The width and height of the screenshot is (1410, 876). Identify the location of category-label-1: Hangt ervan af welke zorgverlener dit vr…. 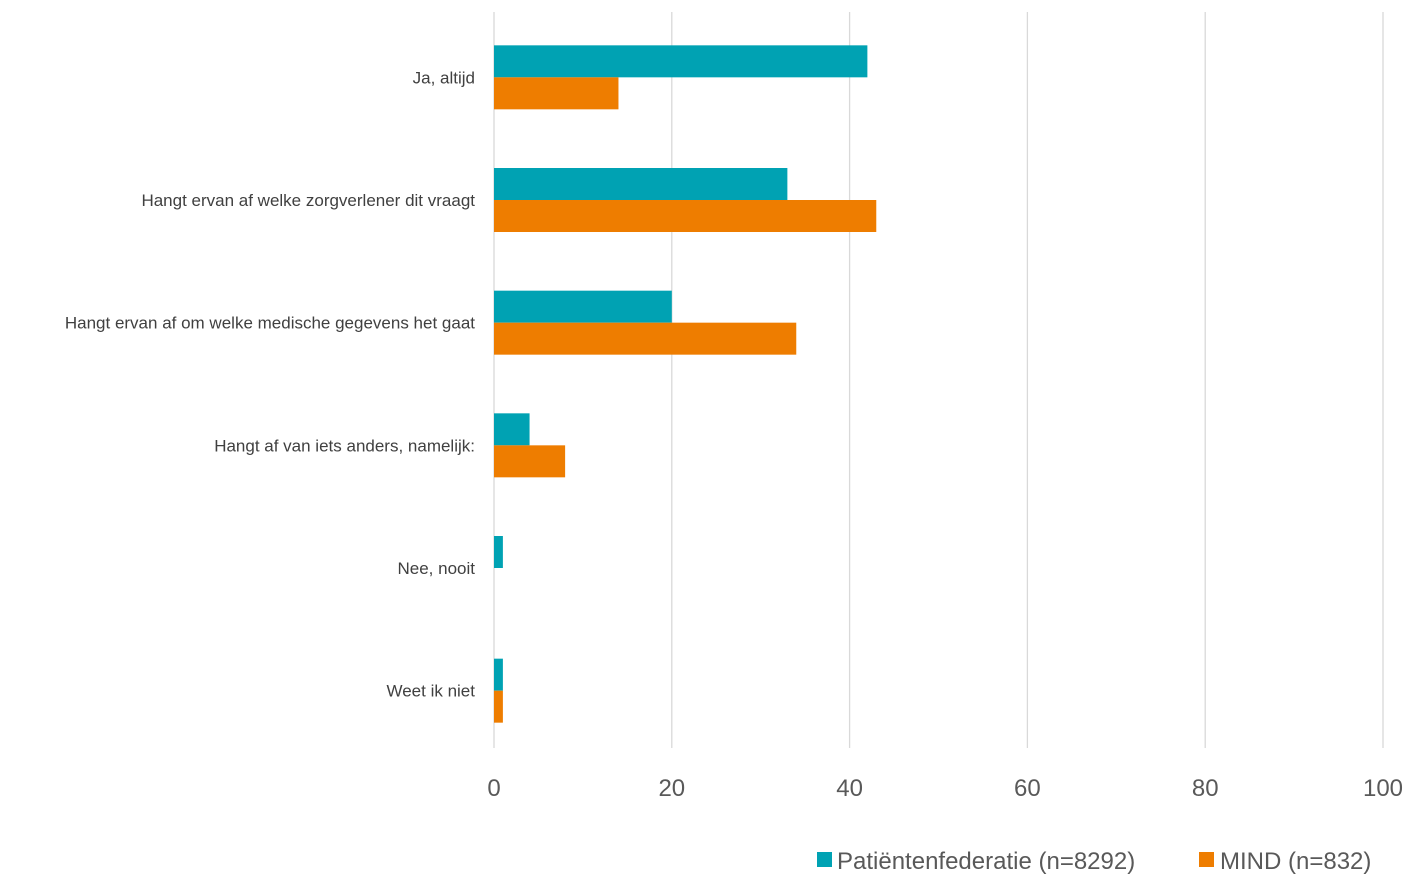
(308, 200).